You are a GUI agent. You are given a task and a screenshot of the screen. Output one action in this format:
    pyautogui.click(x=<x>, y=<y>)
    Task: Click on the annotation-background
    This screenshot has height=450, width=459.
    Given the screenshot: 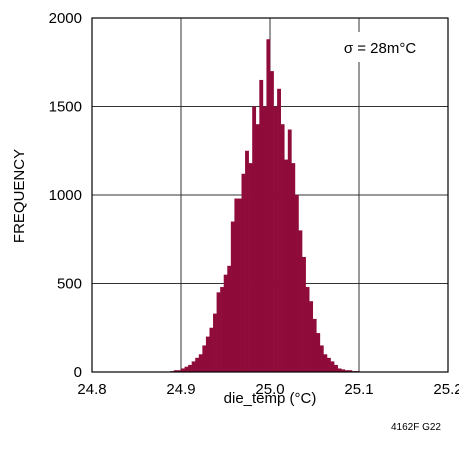 What is the action you would take?
    pyautogui.click(x=380, y=47)
    